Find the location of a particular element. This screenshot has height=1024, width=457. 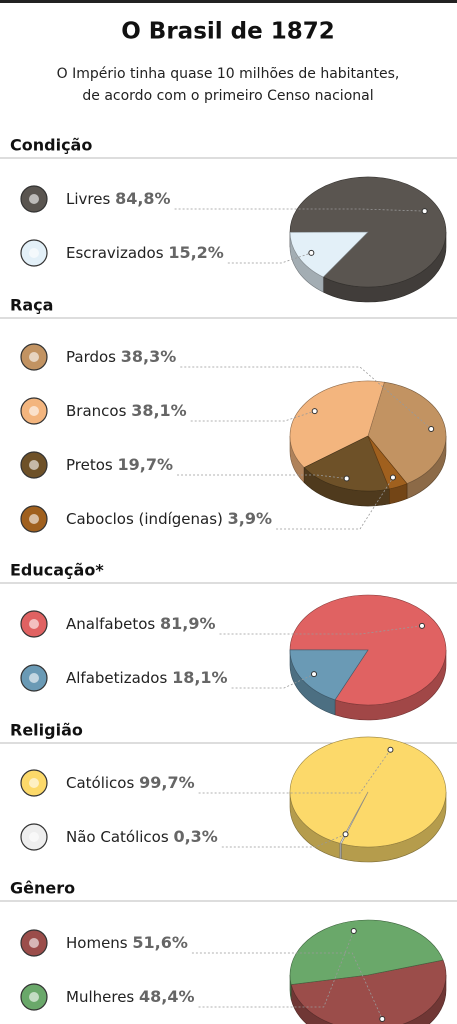

row-label: Analfabetos 81,9% is located at coordinates (141, 623).